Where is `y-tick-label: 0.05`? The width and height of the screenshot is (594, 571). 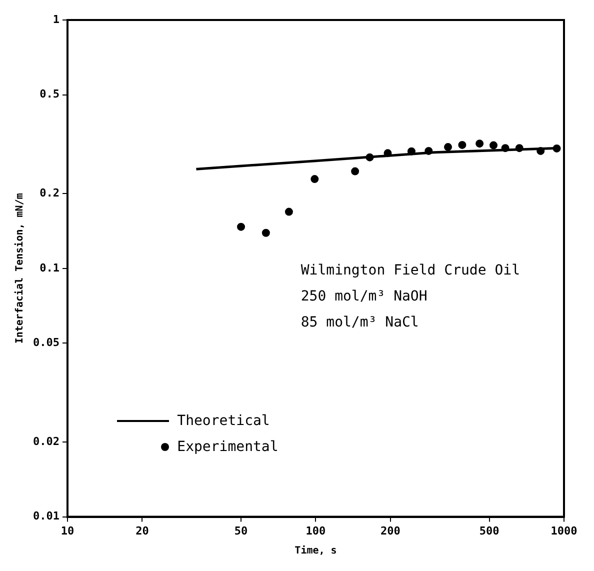 y-tick-label: 0.05 is located at coordinates (46, 343).